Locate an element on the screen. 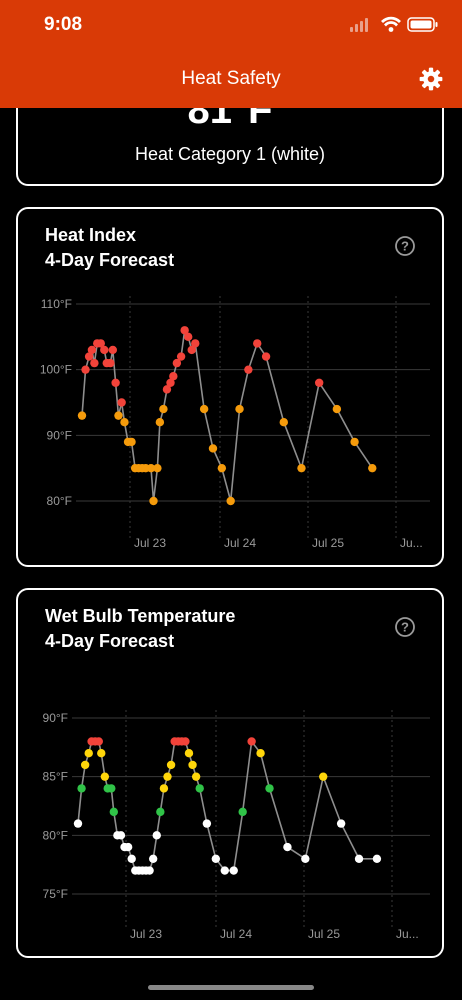 The height and width of the screenshot is (1000, 462). y-tick-label: 110°F is located at coordinates (56, 304).